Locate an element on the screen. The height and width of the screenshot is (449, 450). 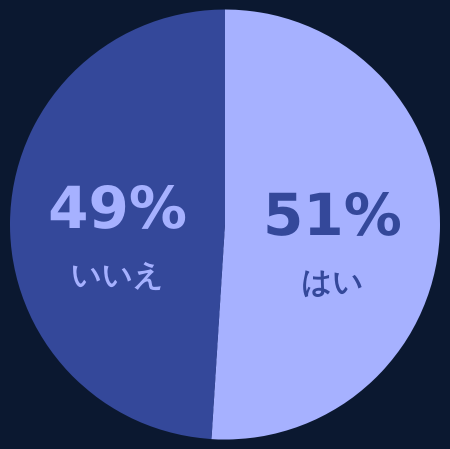
slice-label: はい is located at coordinates (332, 282).